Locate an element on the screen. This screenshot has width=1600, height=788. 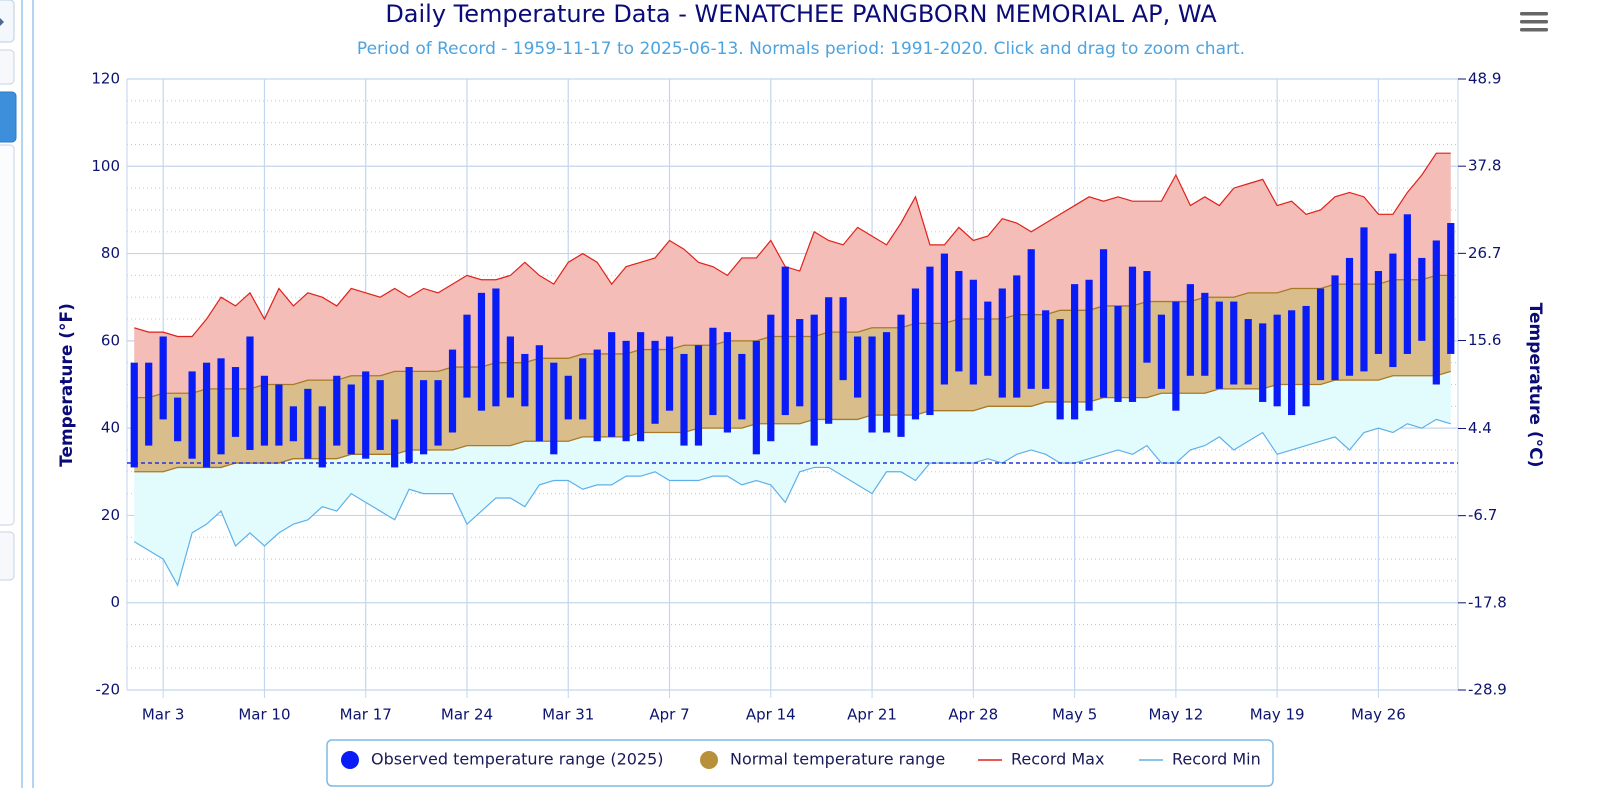
legend-label: Record Min is located at coordinates (1216, 759).